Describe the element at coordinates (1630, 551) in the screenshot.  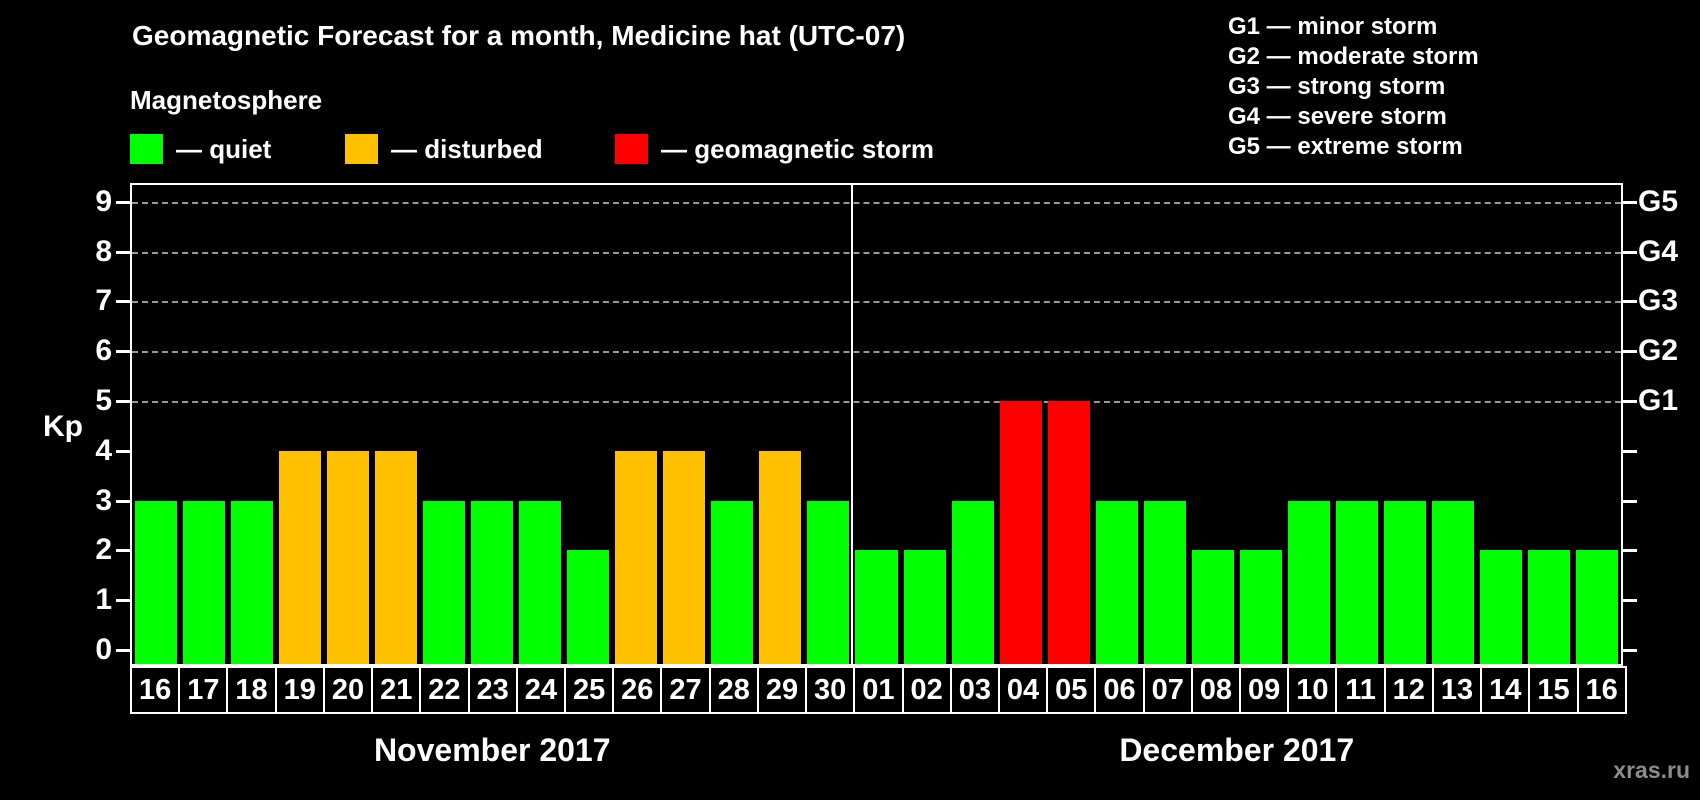
I see `right-tick-kp2` at that location.